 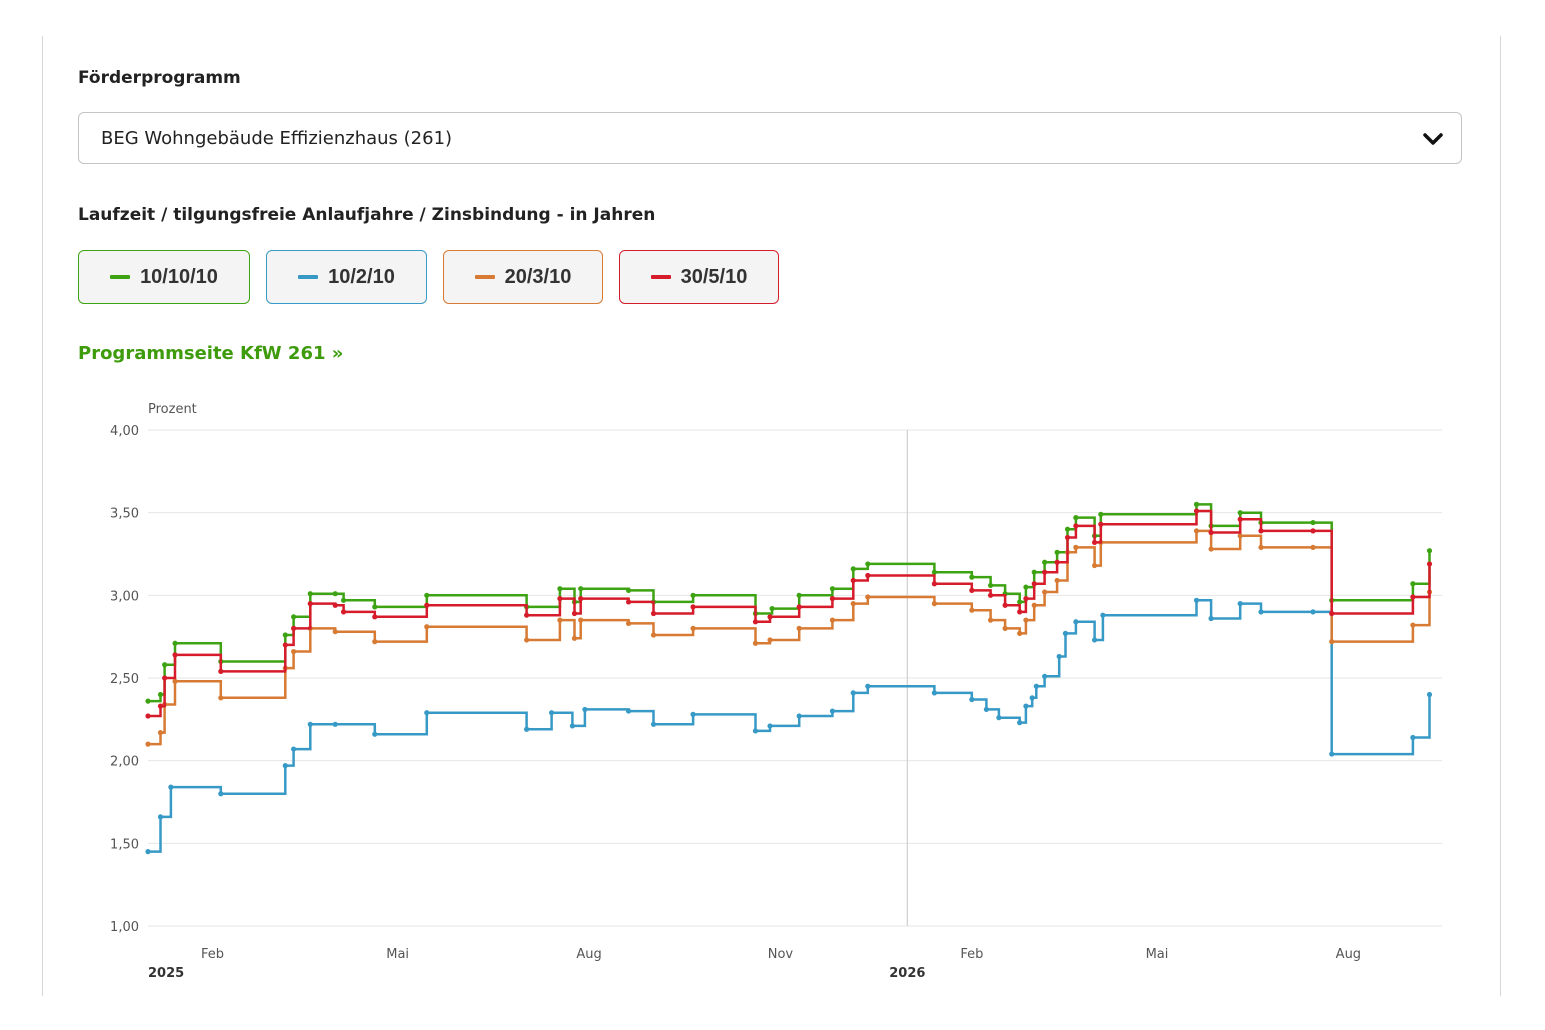 I want to click on program-select: BEG Wohngebäude Effizienzhaus (261), so click(x=770, y=138).